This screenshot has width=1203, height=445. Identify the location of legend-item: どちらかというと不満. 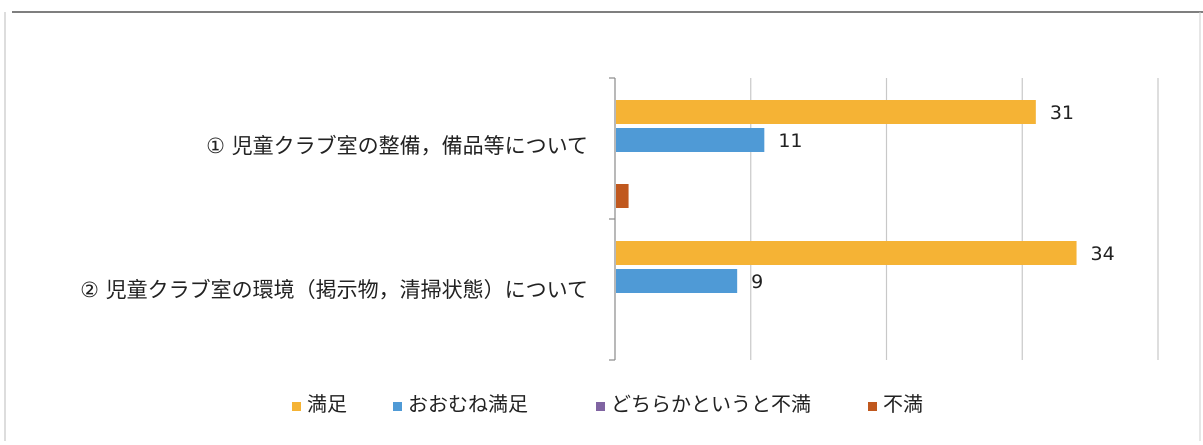
(703, 404).